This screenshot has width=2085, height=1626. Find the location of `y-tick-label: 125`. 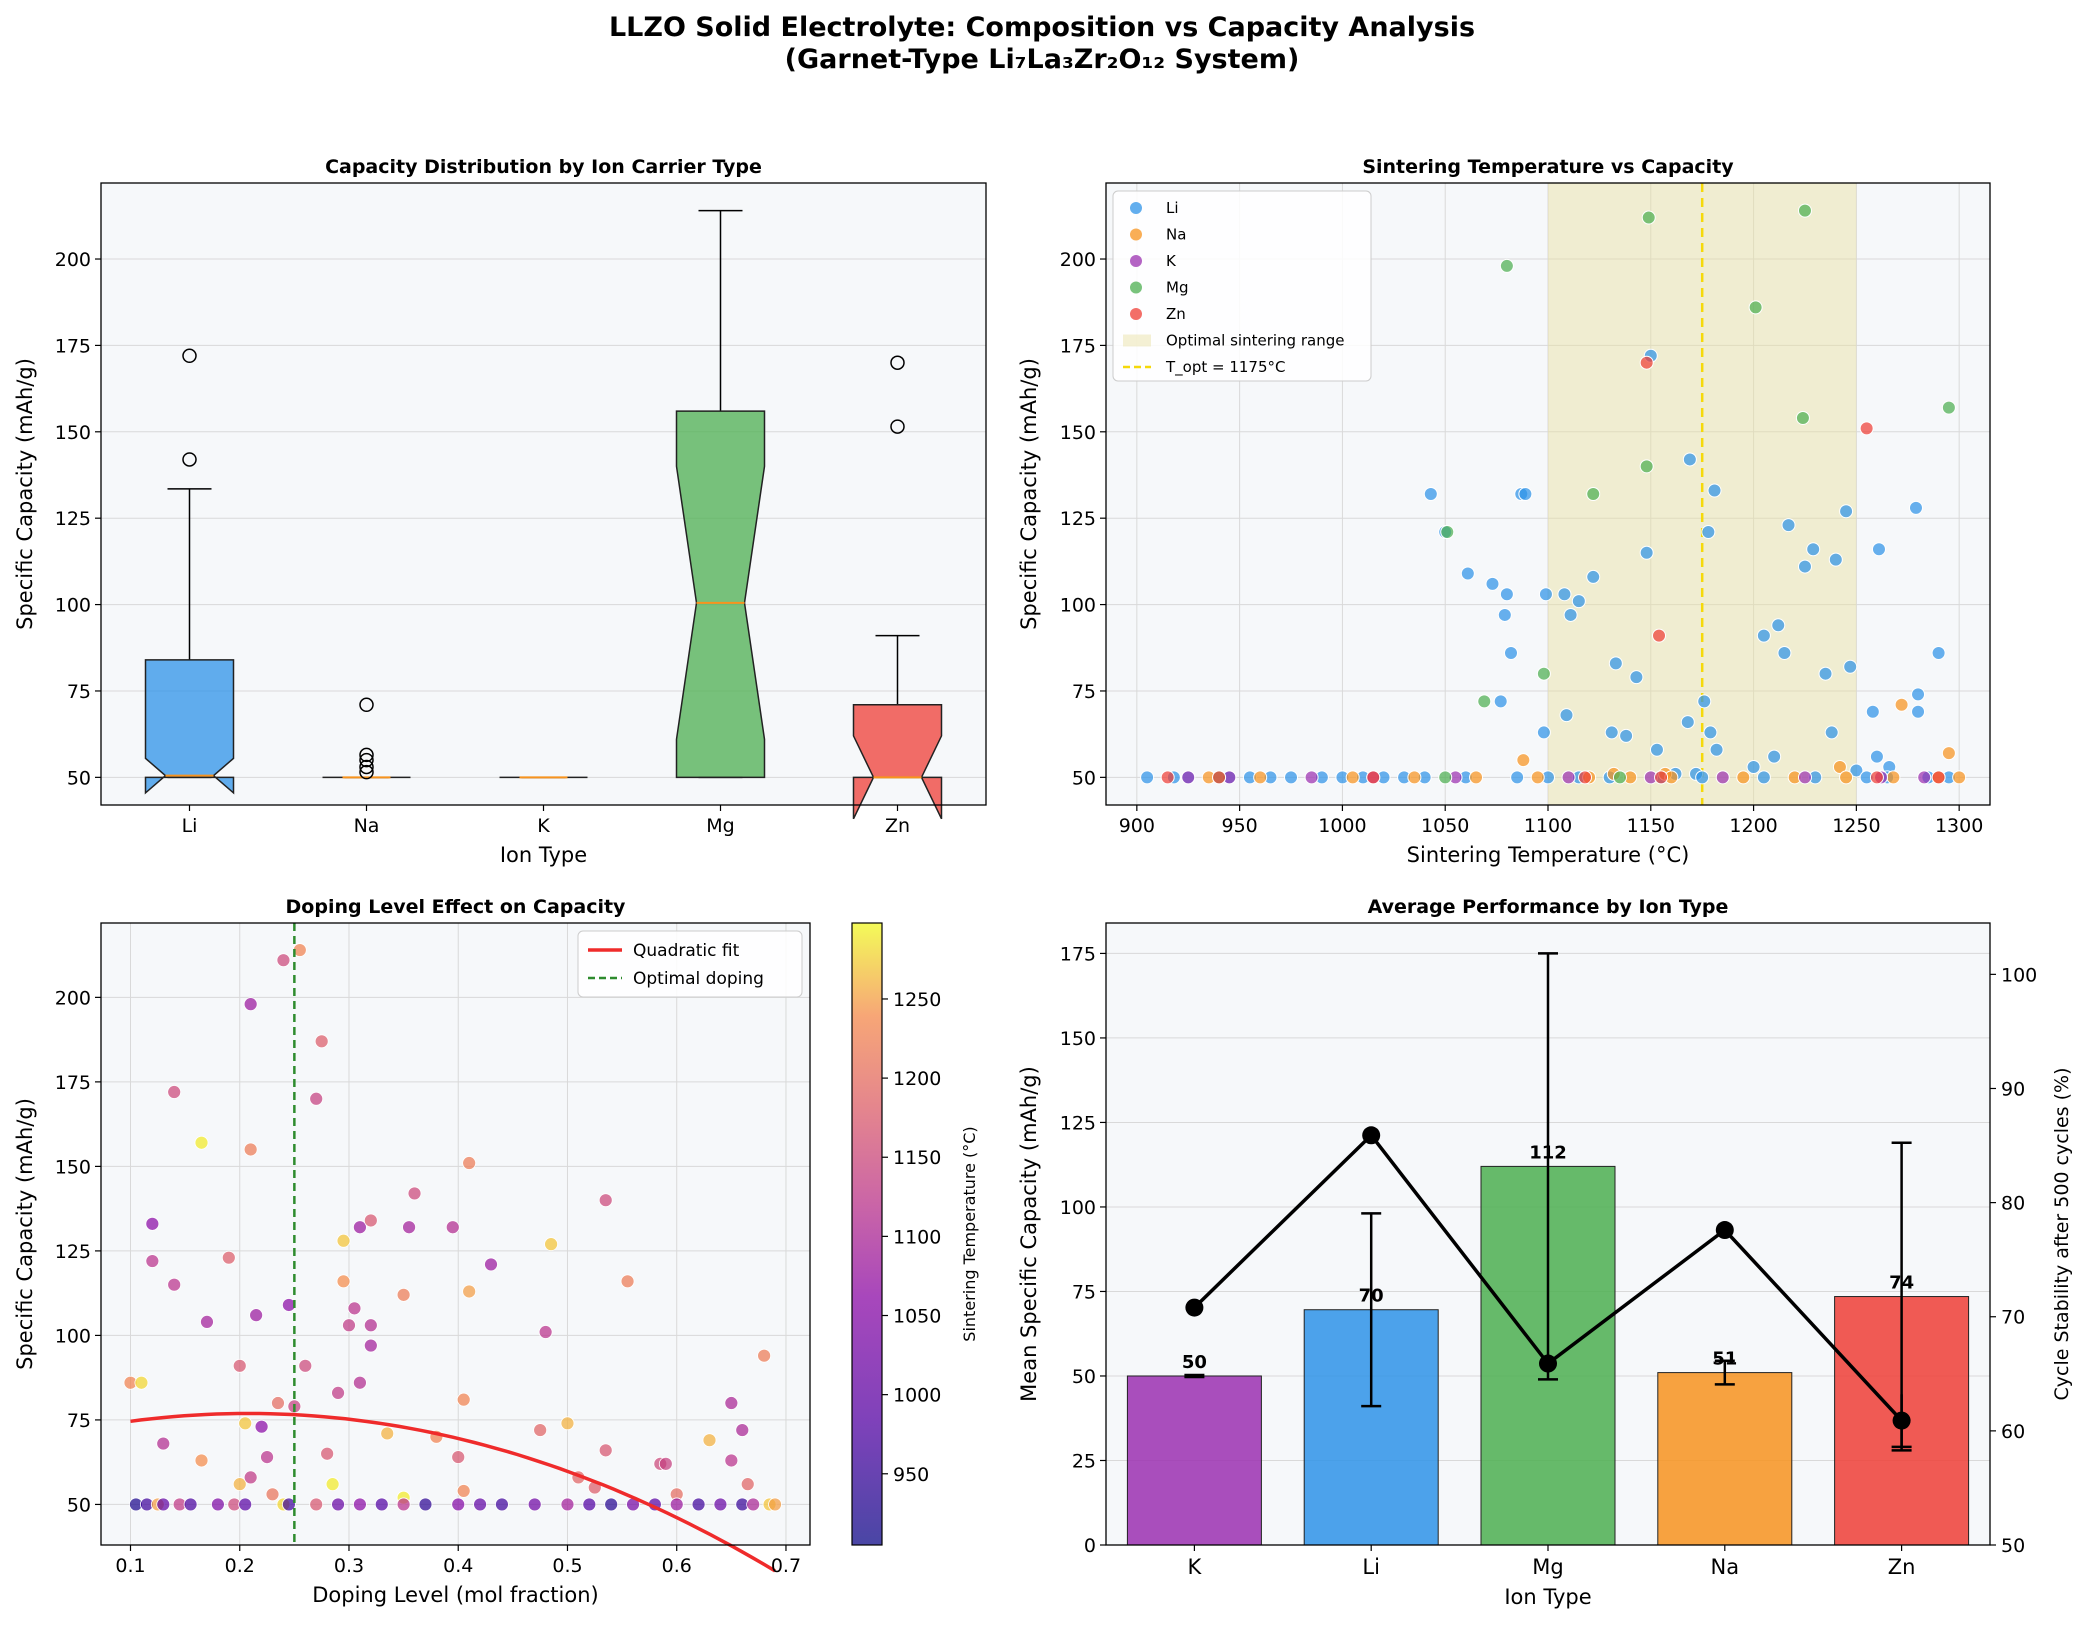

y-tick-label: 125 is located at coordinates (1078, 519).